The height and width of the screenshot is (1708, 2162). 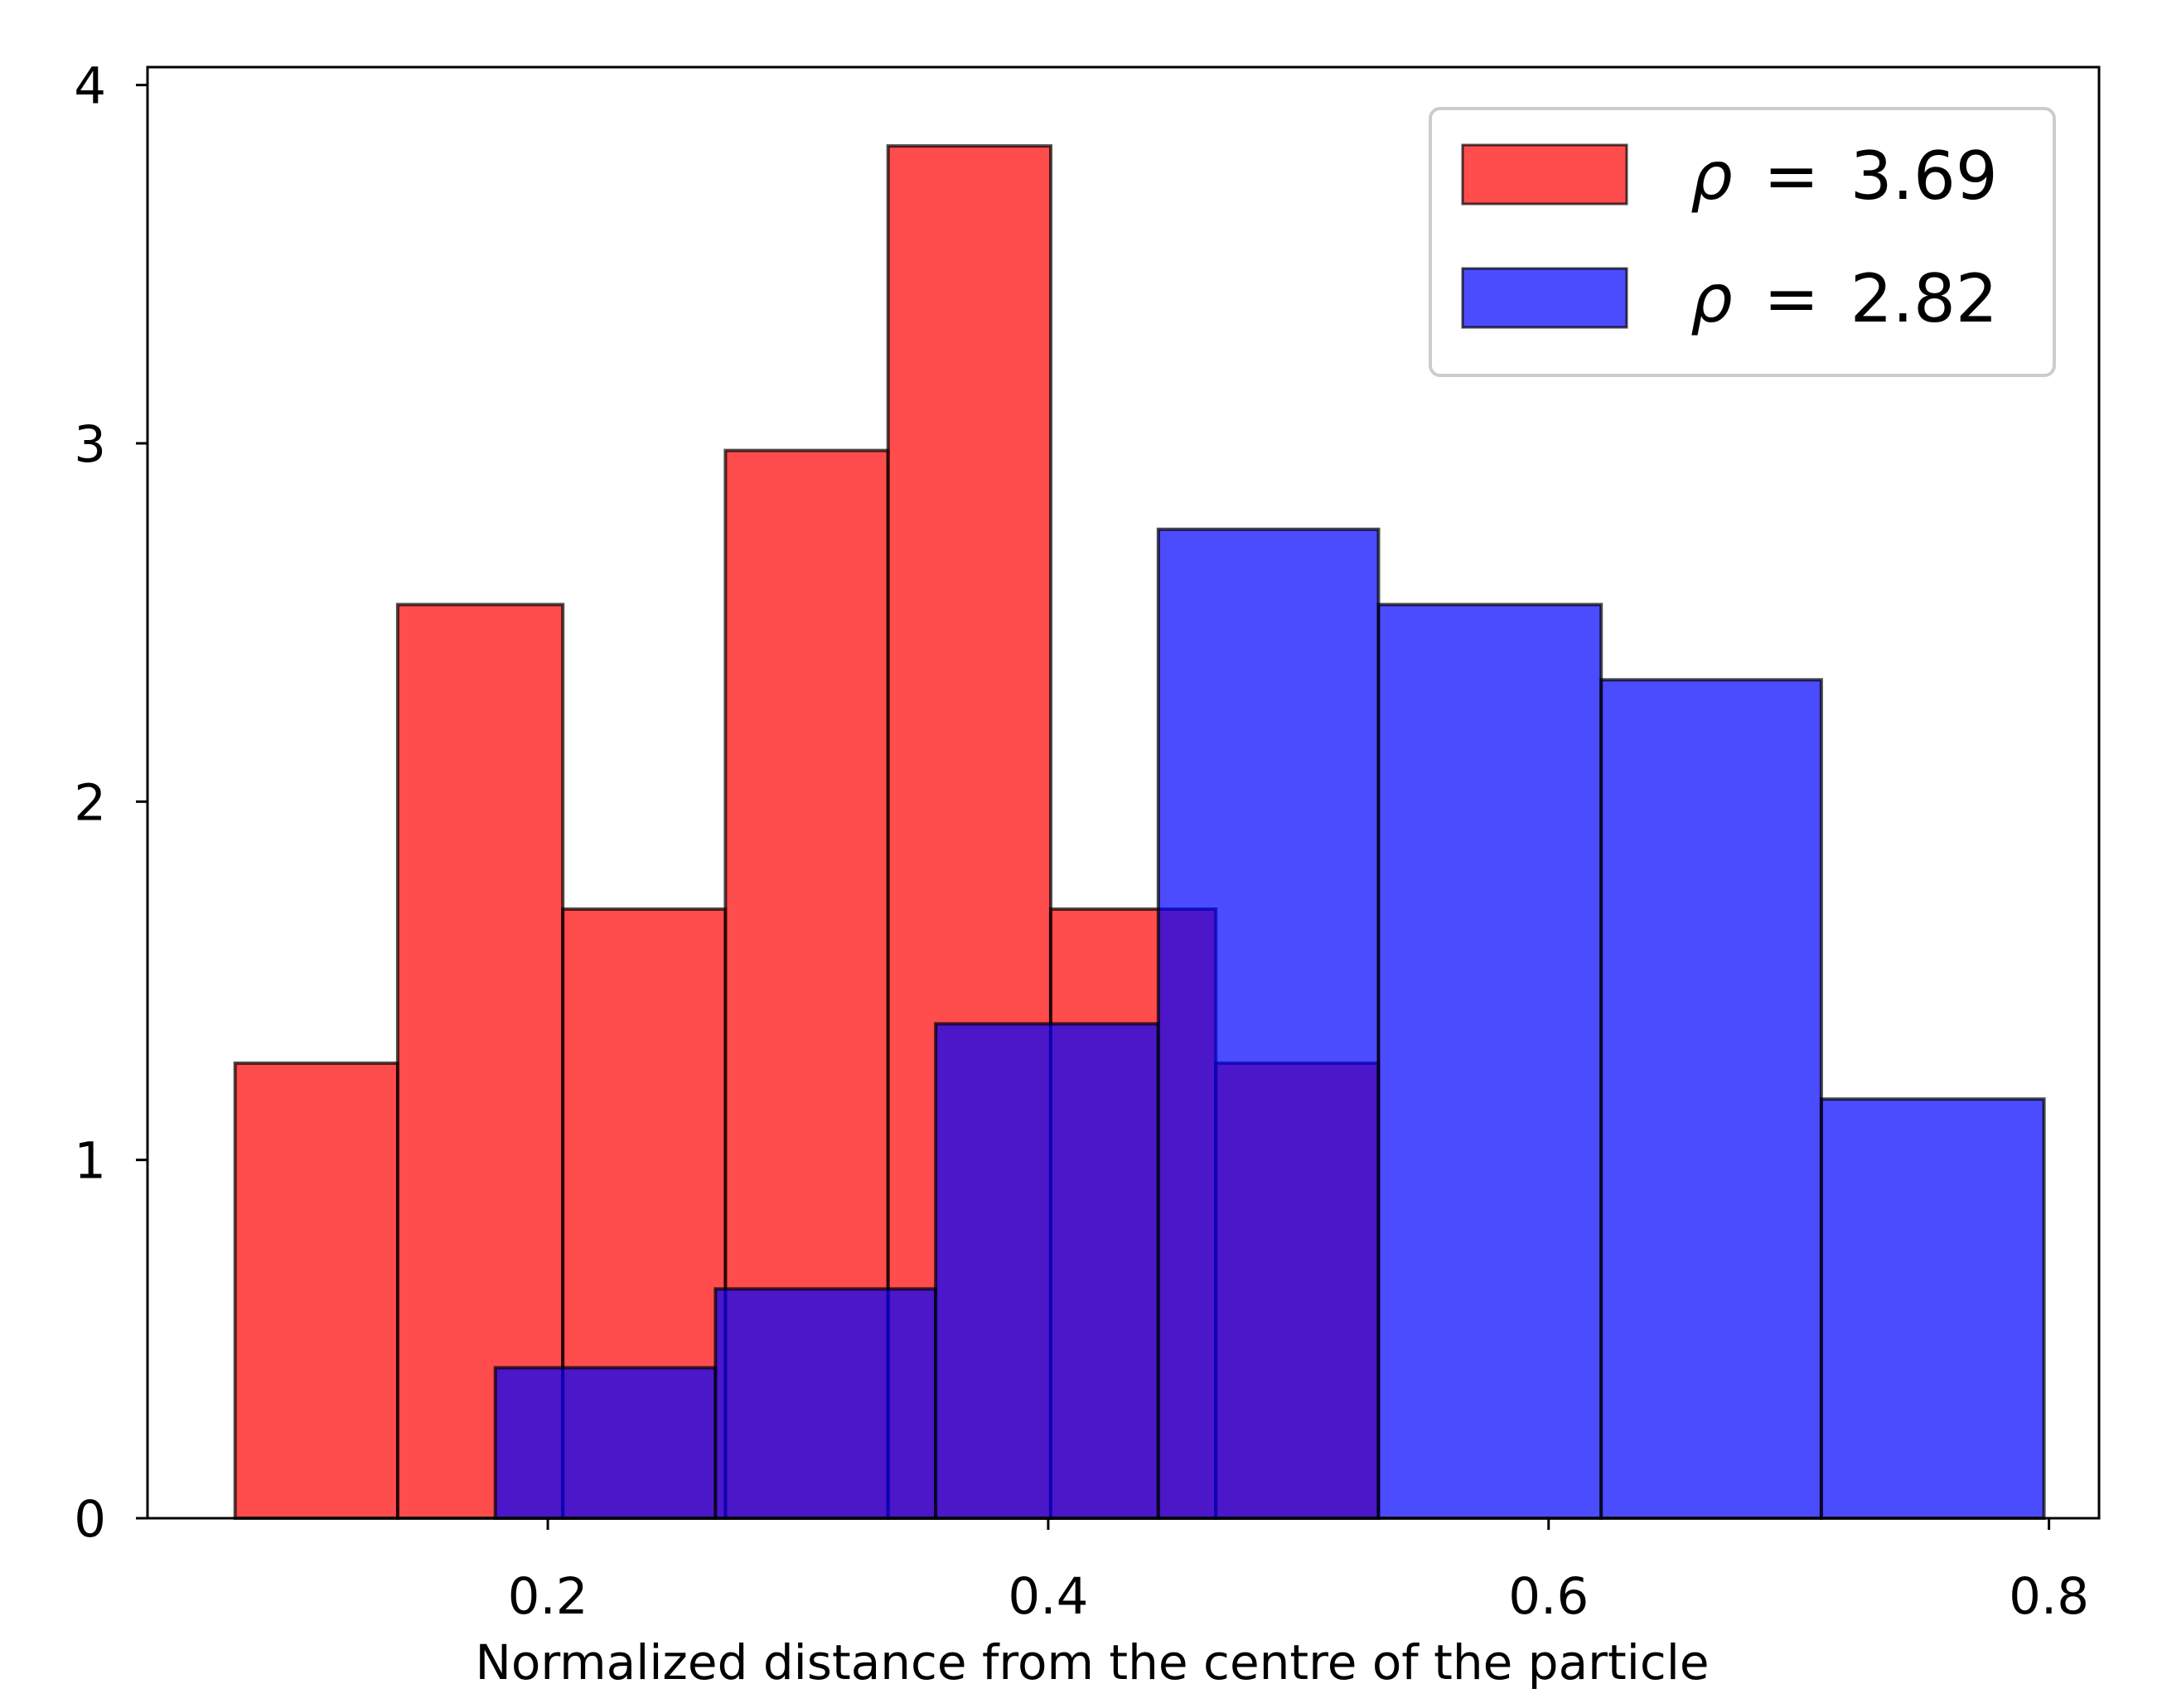 I want to click on y-axis: 0 1 2 3 4, so click(x=111, y=803).